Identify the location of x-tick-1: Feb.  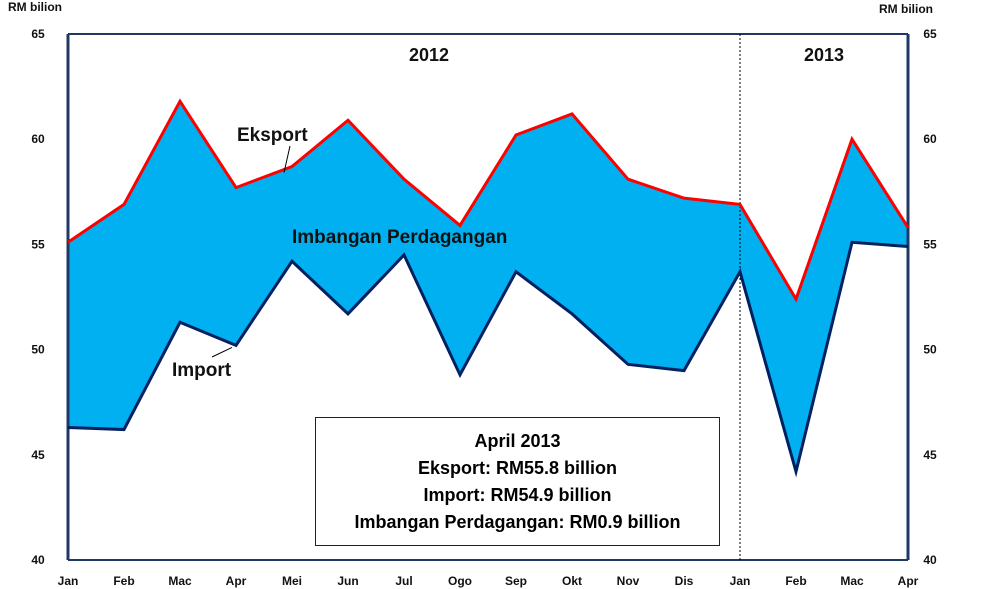
(123, 581).